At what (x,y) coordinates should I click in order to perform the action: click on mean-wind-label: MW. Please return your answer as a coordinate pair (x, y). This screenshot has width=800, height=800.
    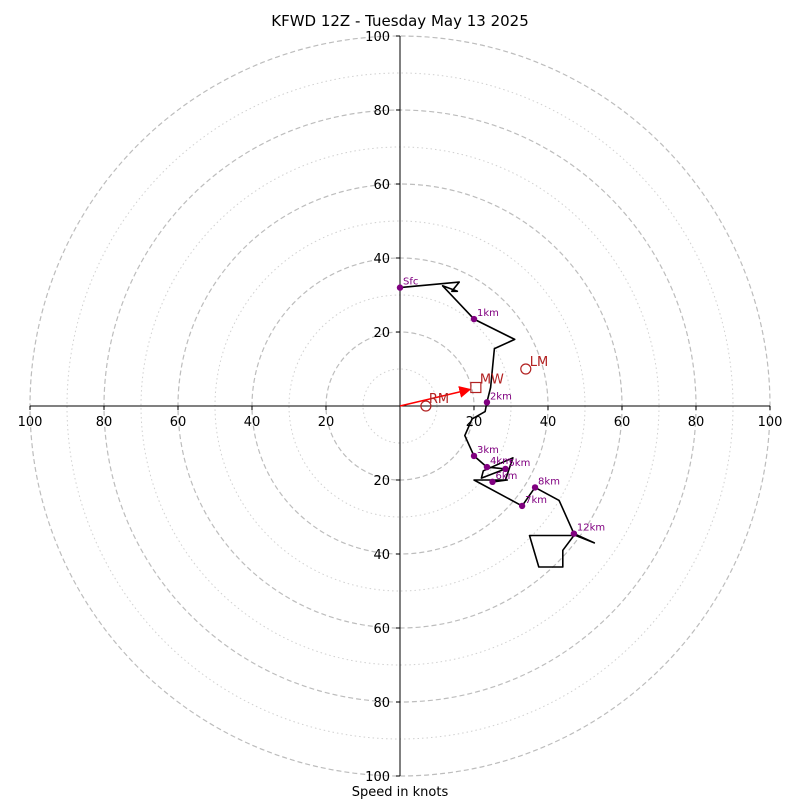
    Looking at the image, I should click on (492, 380).